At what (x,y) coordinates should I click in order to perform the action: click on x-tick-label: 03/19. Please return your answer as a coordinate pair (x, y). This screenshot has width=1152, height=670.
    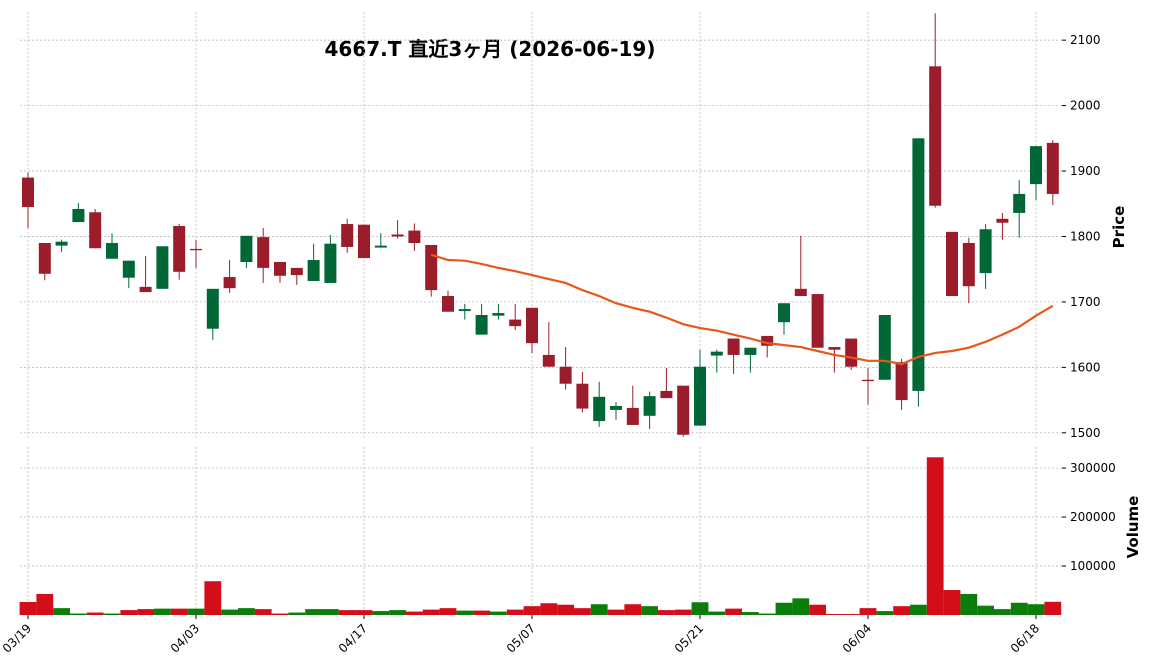
    Looking at the image, I should click on (17, 638).